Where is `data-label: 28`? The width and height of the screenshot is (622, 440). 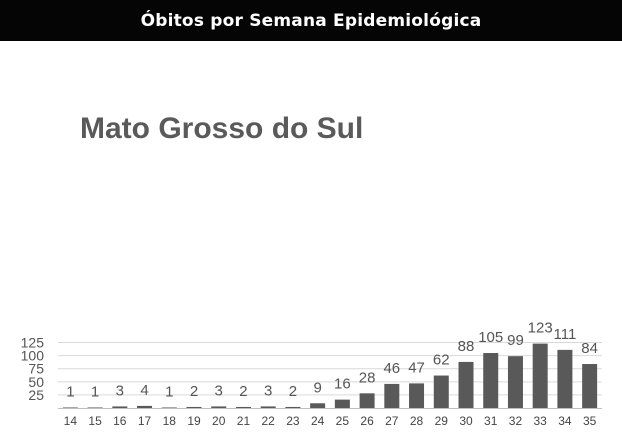 data-label: 28 is located at coordinates (367, 377).